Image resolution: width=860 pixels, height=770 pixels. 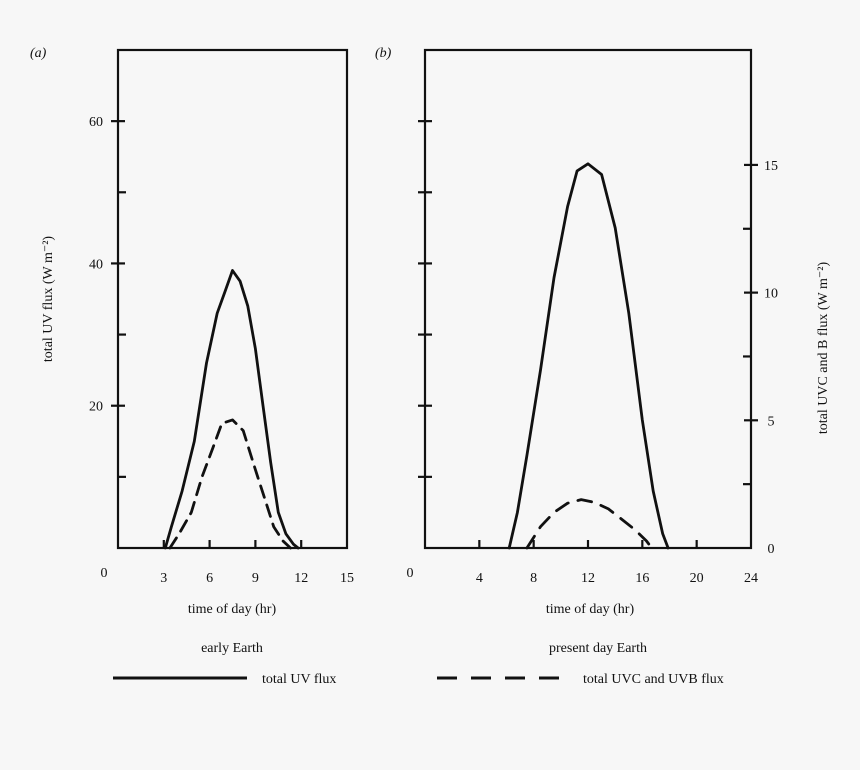 What do you see at coordinates (479, 578) in the screenshot?
I see `x-tick-label-4: 4` at bounding box center [479, 578].